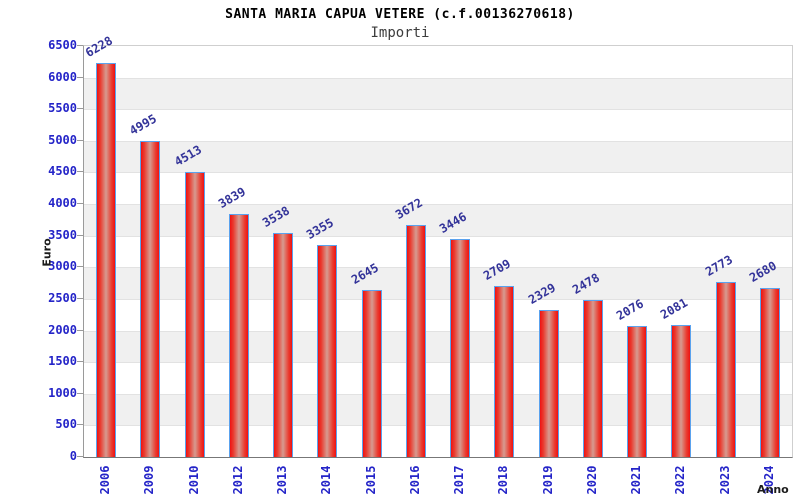 This screenshot has height=500, width=800. What do you see at coordinates (320, 228) in the screenshot?
I see `bar-value-label: 3355` at bounding box center [320, 228].